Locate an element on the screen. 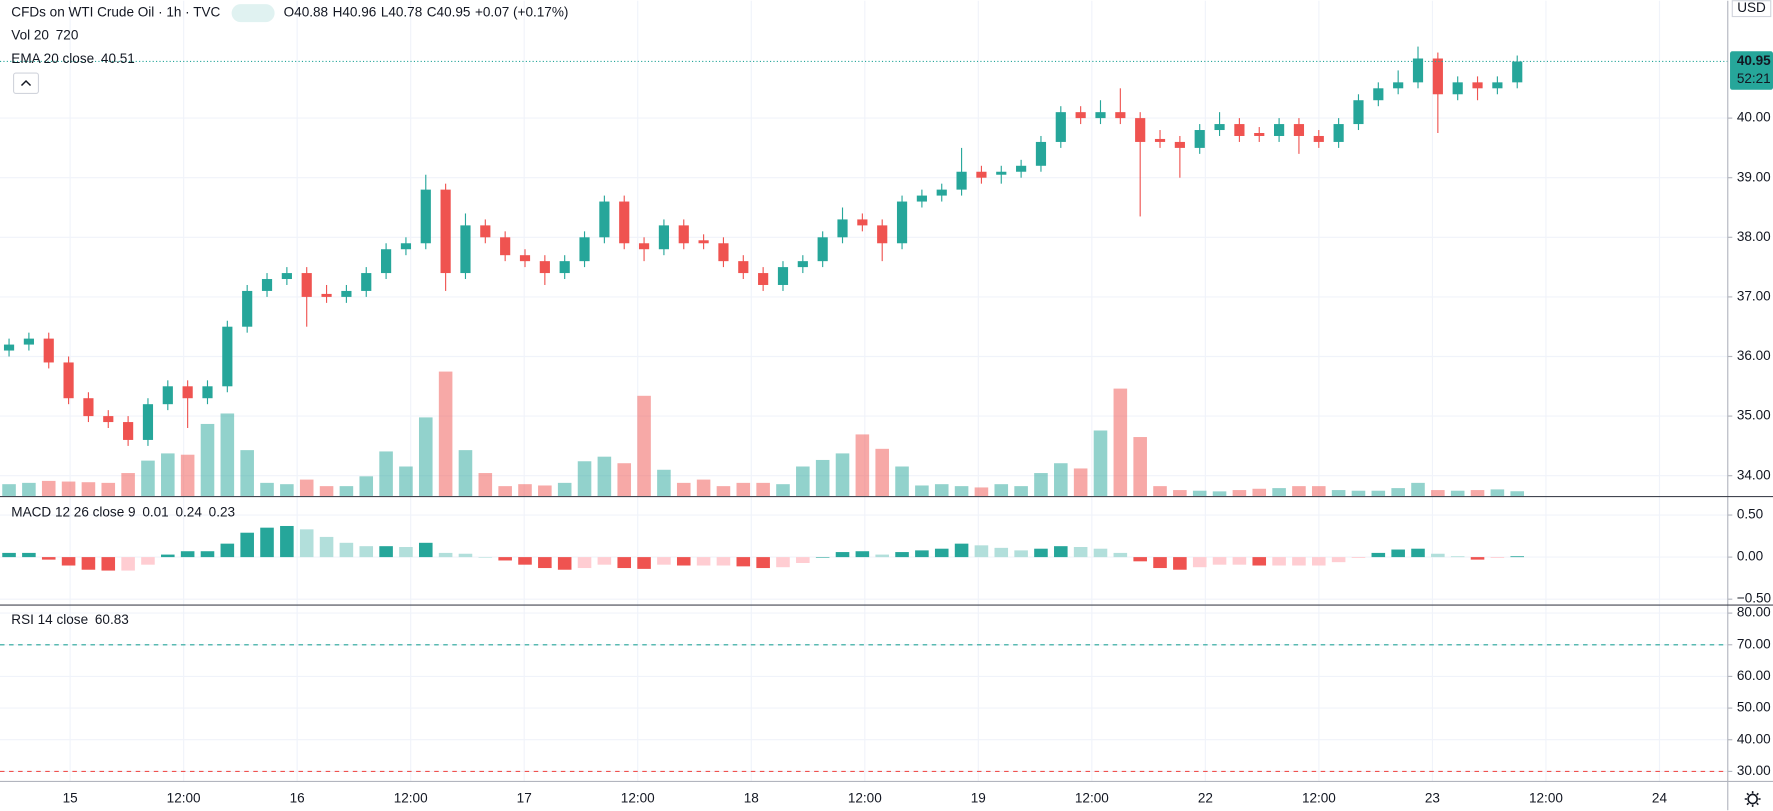 This screenshot has height=811, width=1773. countdown-label: 52:21 is located at coordinates (1754, 78).